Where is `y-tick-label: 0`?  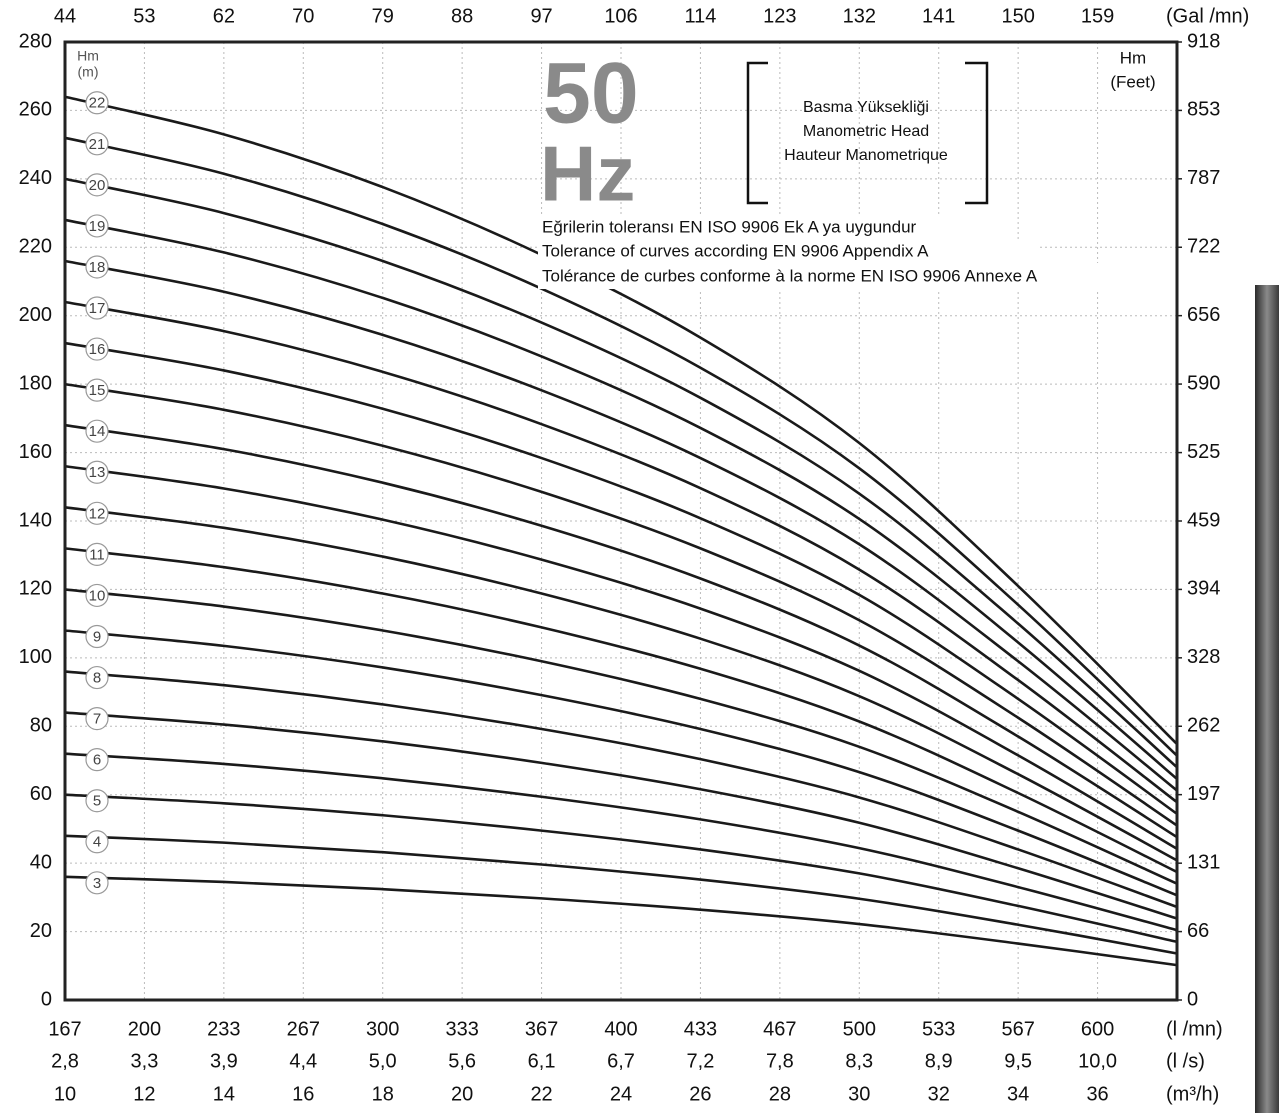
y-tick-label: 0 is located at coordinates (46, 999).